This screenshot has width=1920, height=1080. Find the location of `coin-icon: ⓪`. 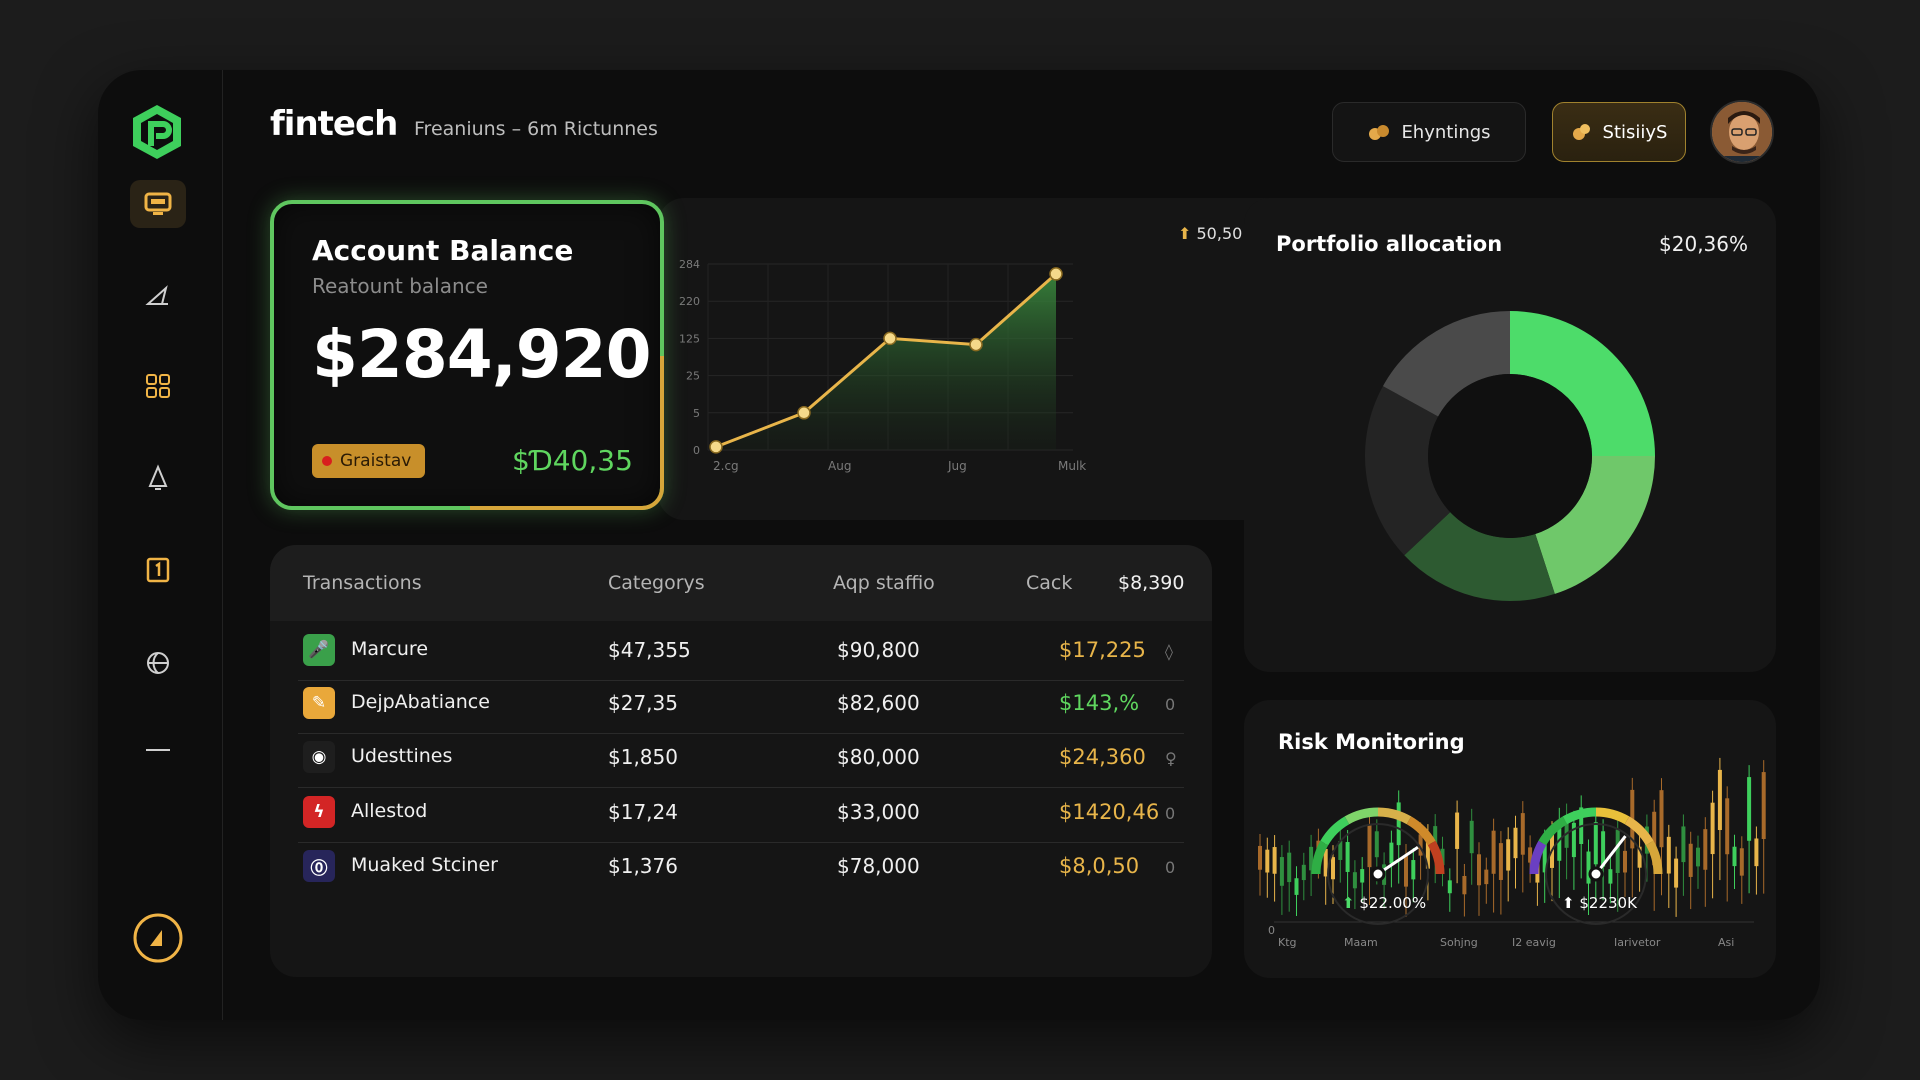

coin-icon: ⓪ is located at coordinates (319, 866).